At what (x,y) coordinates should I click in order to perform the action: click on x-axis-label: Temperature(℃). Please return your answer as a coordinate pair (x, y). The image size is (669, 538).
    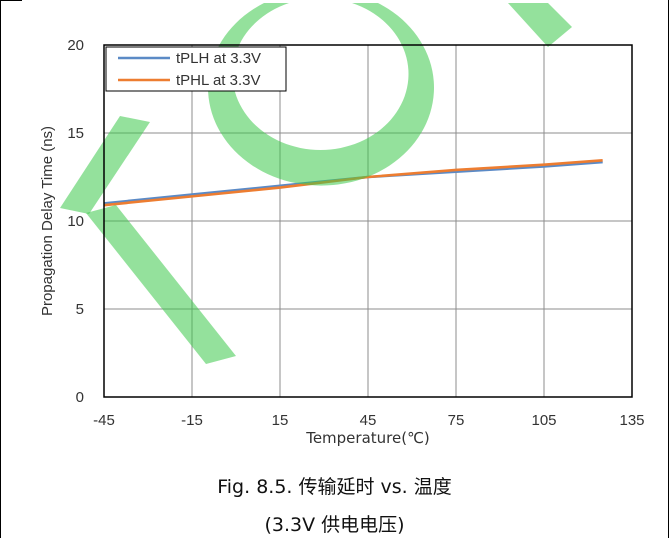
    Looking at the image, I should click on (367, 438).